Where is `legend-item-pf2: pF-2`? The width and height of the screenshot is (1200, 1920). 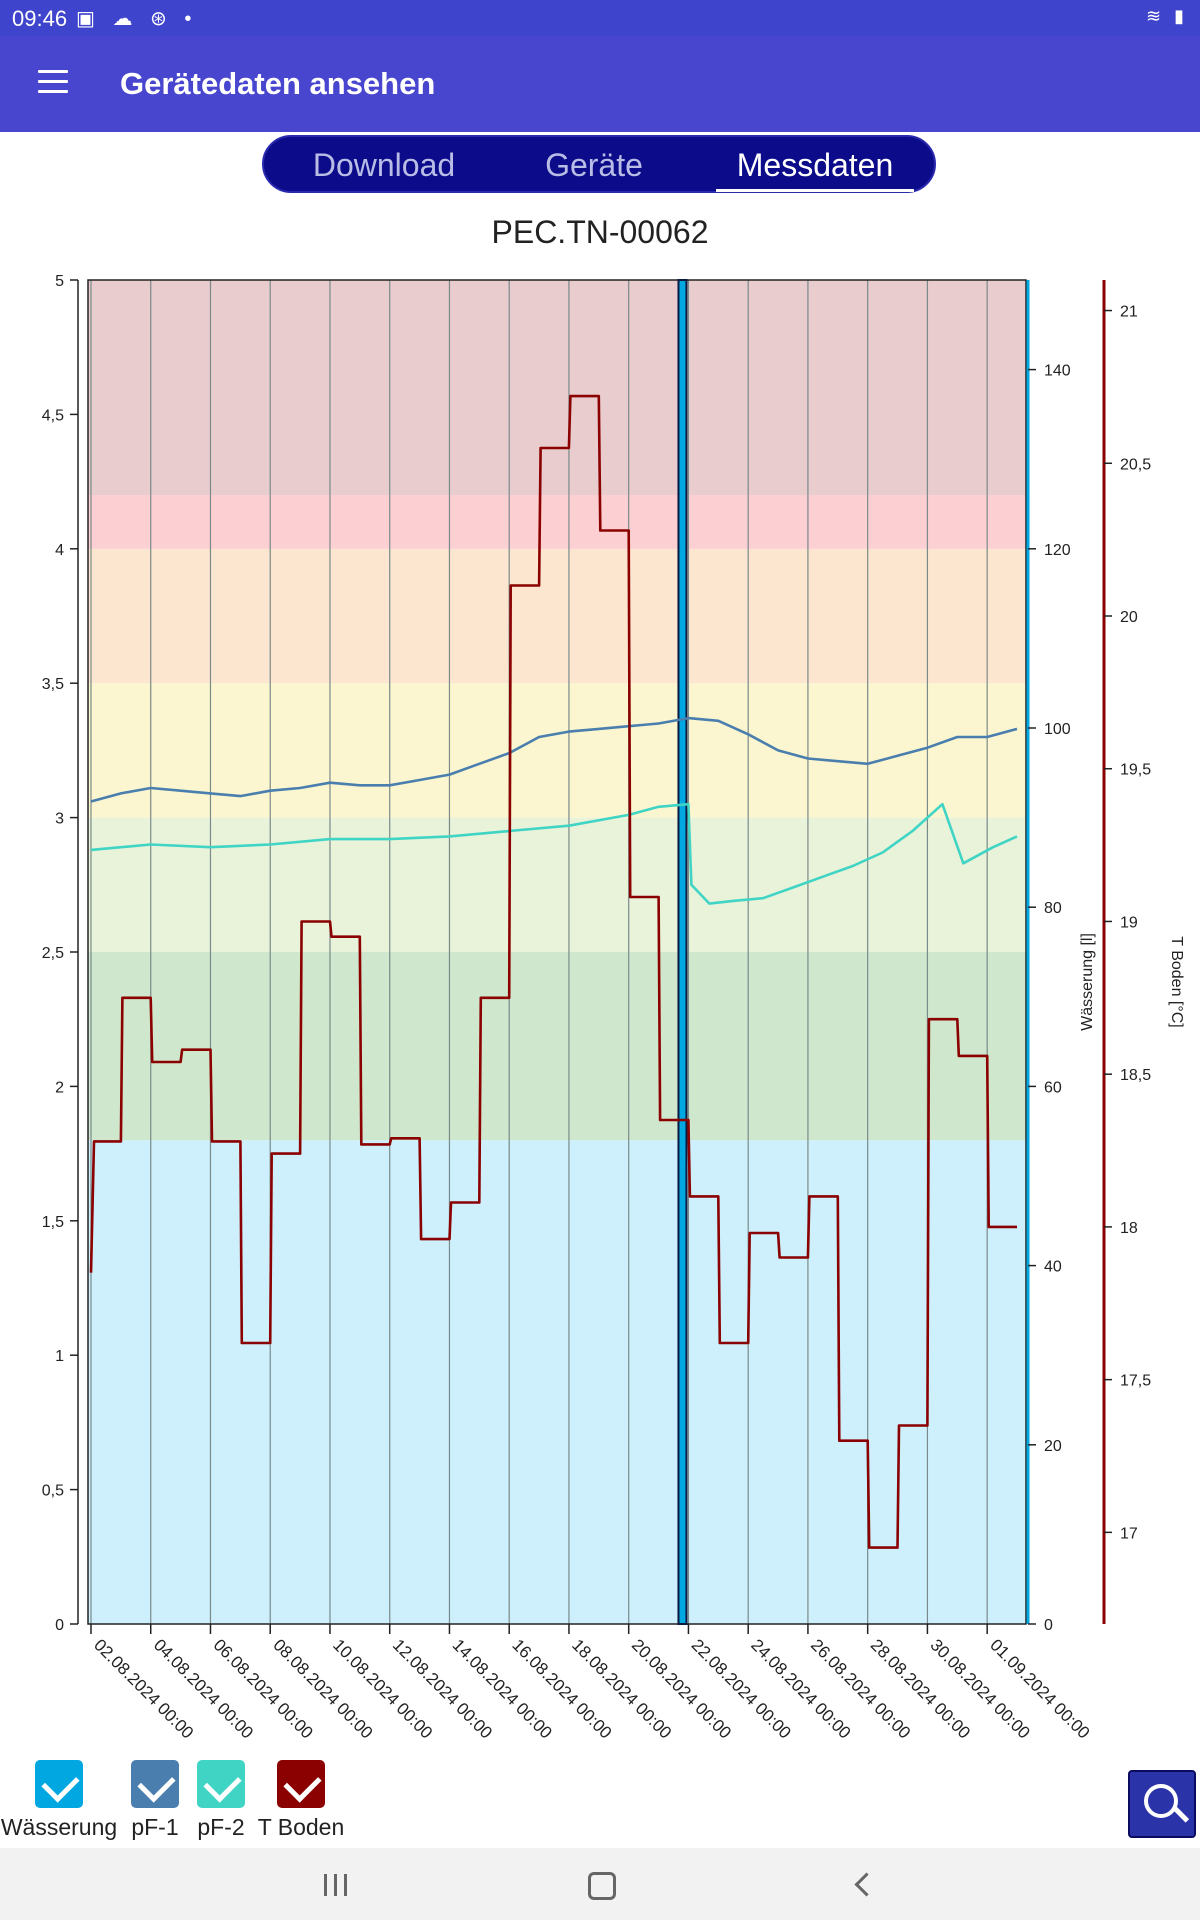 legend-item-pf2: pF-2 is located at coordinates (221, 1800).